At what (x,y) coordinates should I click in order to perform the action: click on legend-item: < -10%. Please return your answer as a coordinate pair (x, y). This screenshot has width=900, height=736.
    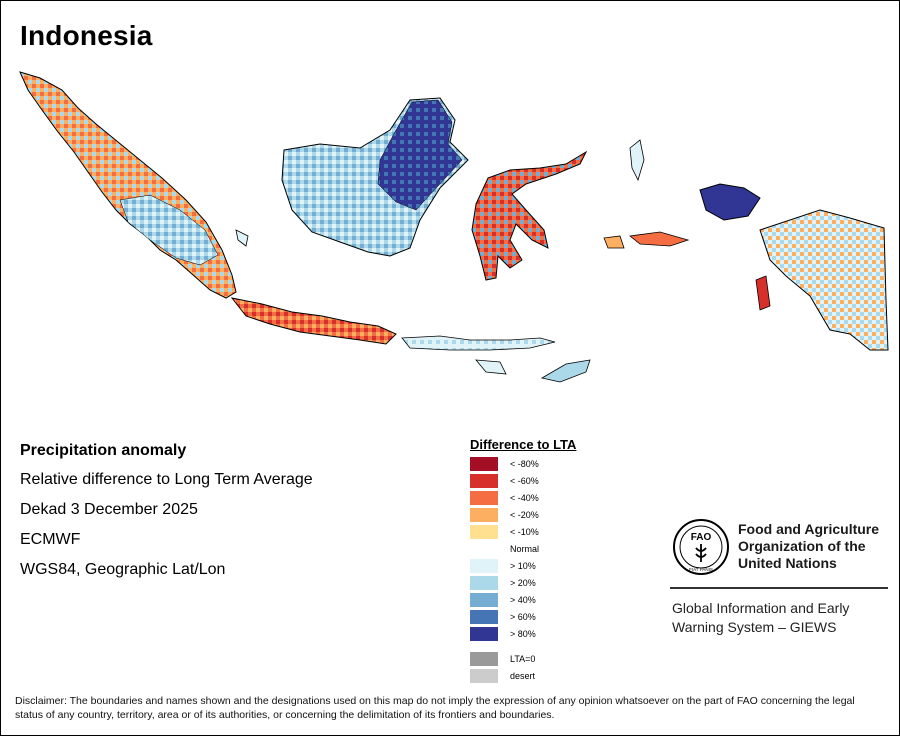
    Looking at the image, I should click on (523, 531).